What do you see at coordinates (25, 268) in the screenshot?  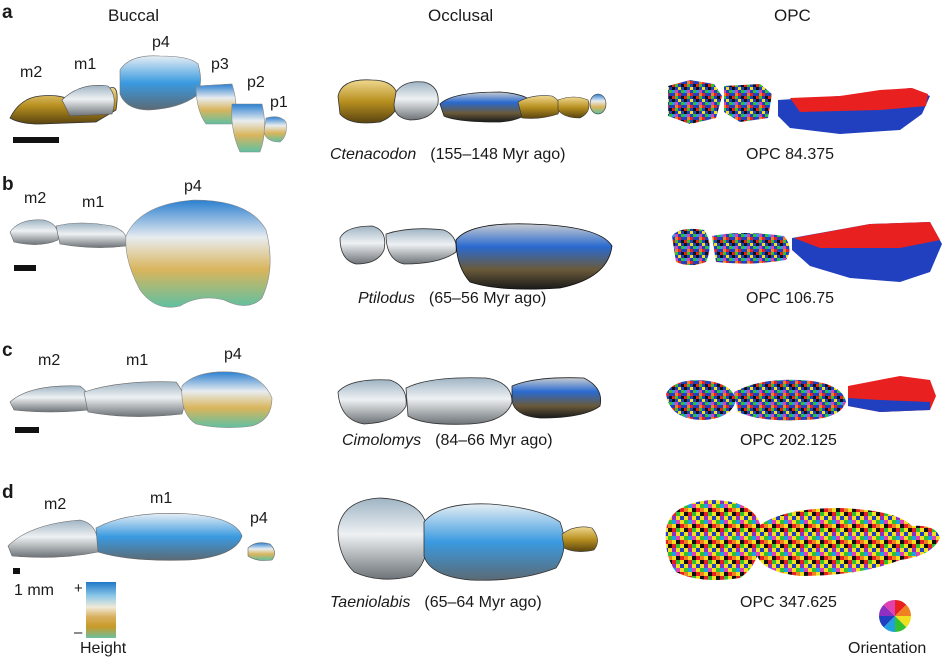 I see `scale-bar-b` at bounding box center [25, 268].